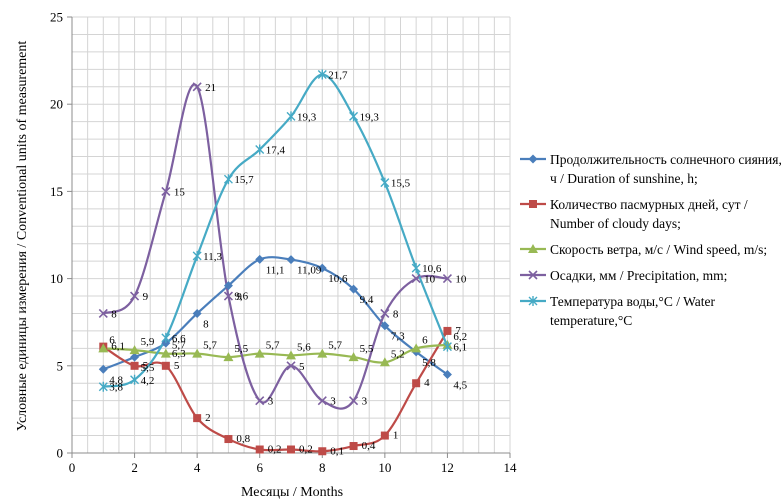  Describe the element at coordinates (396, 436) in the screenshot. I see `data-label-cloudy-days: 1` at that location.